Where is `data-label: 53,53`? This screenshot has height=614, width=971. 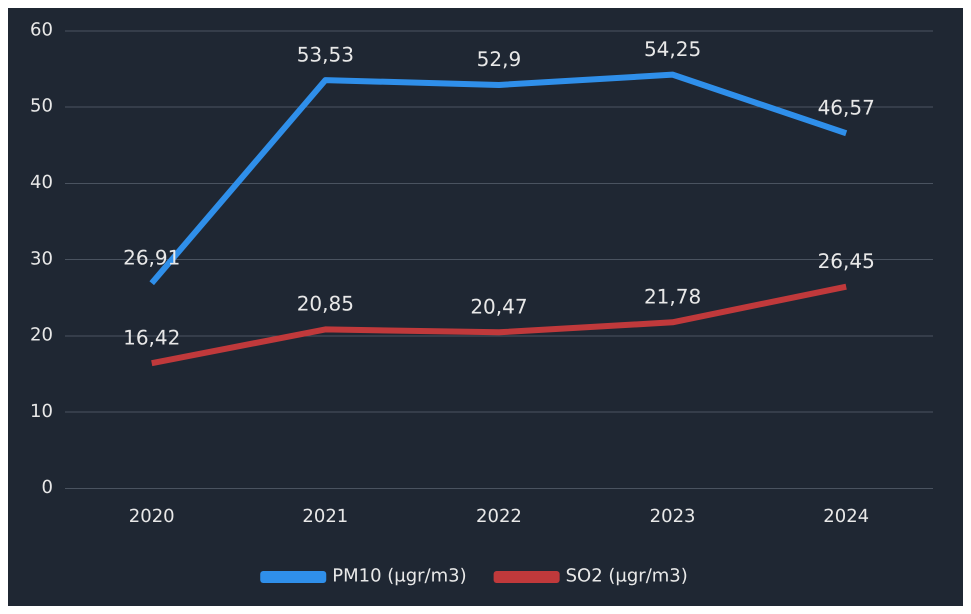 data-label: 53,53 is located at coordinates (325, 54).